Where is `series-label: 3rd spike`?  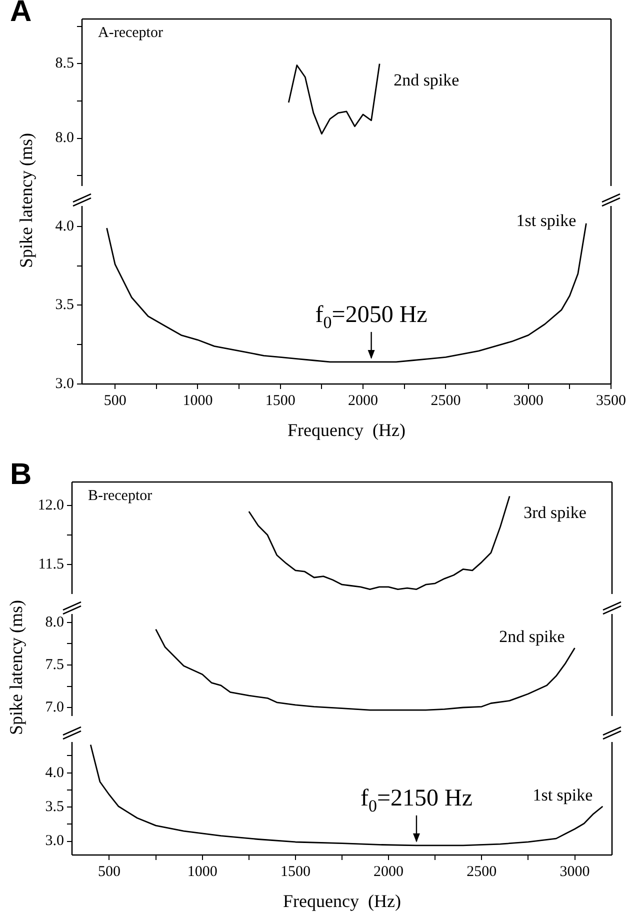 series-label: 3rd spike is located at coordinates (555, 512).